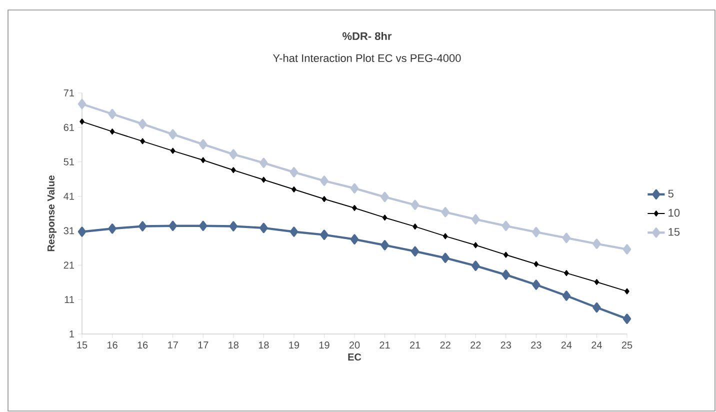 The width and height of the screenshot is (716, 412). I want to click on legend-label: 5, so click(671, 194).